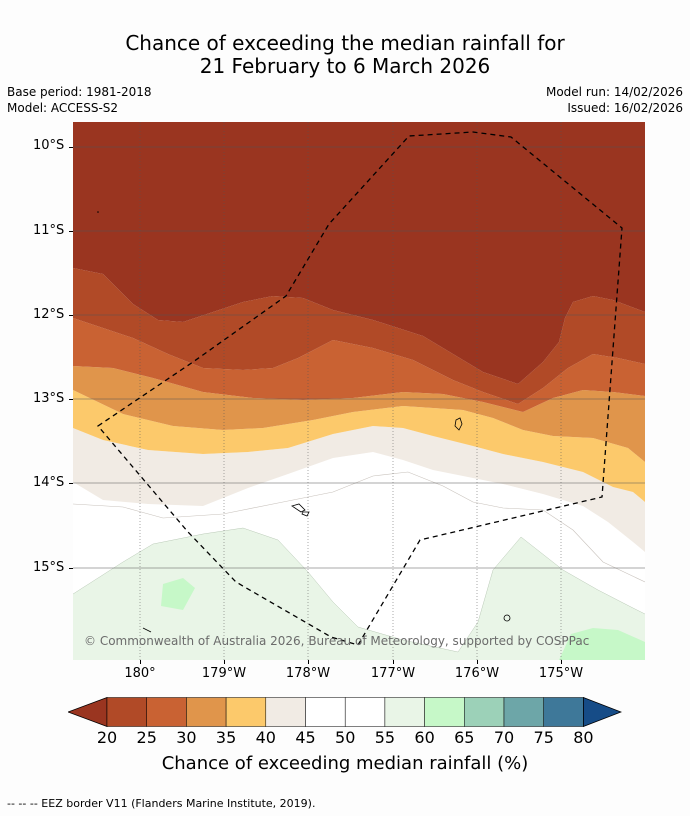  Describe the element at coordinates (107, 737) in the screenshot. I see `colorbar-tick-label: 20` at that location.